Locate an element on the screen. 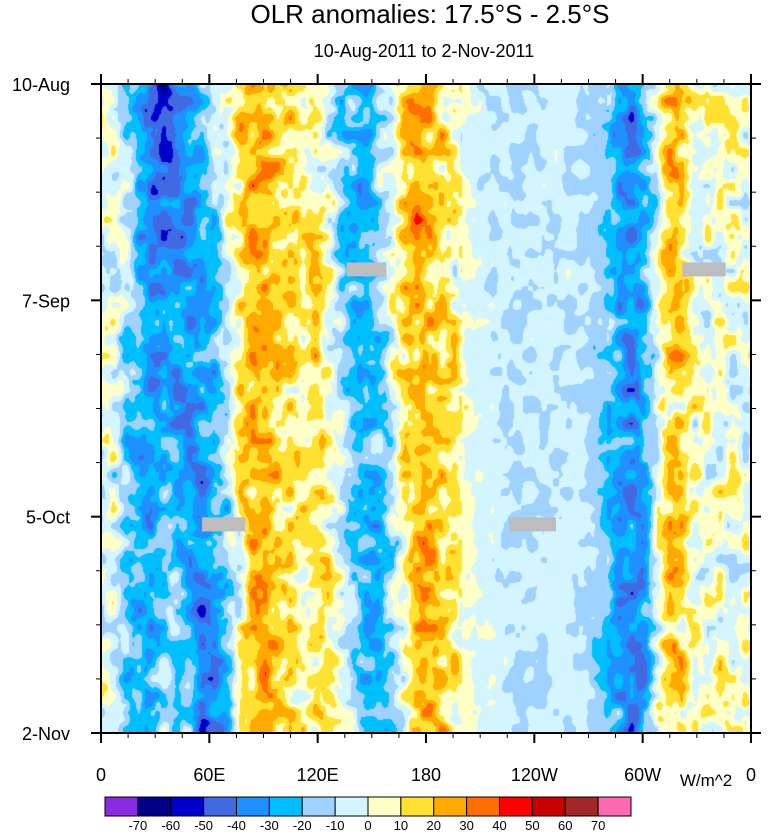  colorbar-tick-label: 20 is located at coordinates (434, 825).